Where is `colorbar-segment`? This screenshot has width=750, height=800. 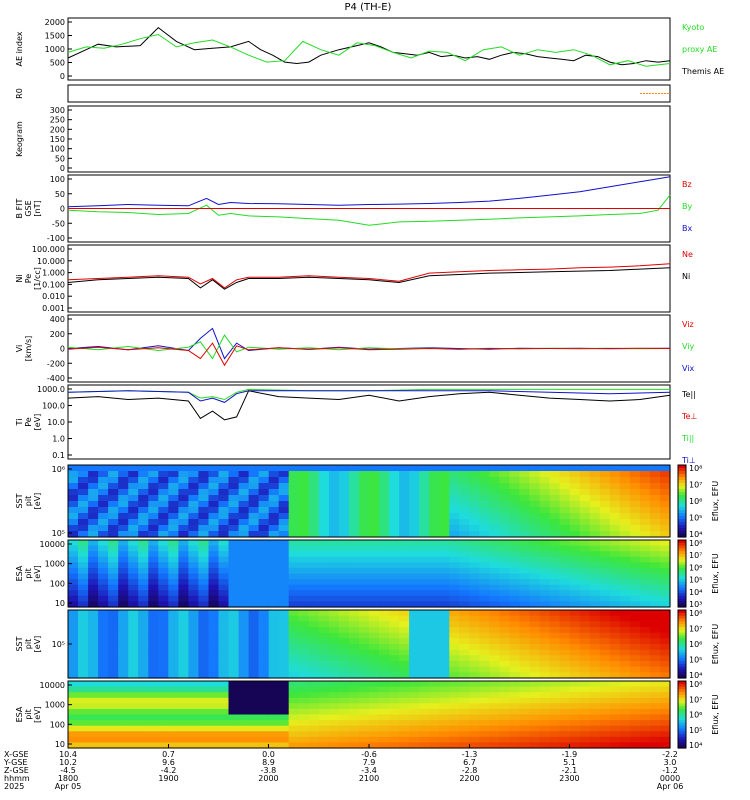 colorbar-segment is located at coordinates (682, 705).